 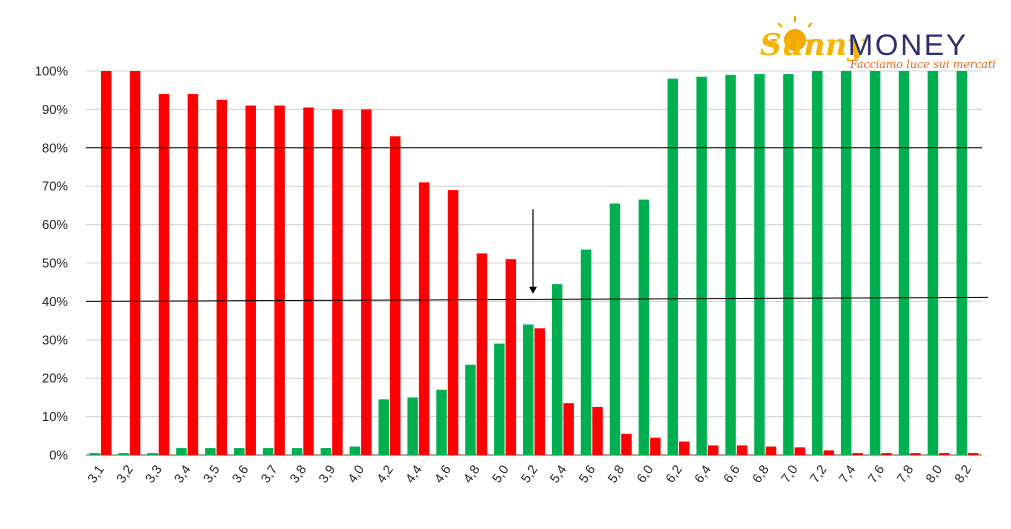 What do you see at coordinates (55, 301) in the screenshot?
I see `y-tick-label: 40%` at bounding box center [55, 301].